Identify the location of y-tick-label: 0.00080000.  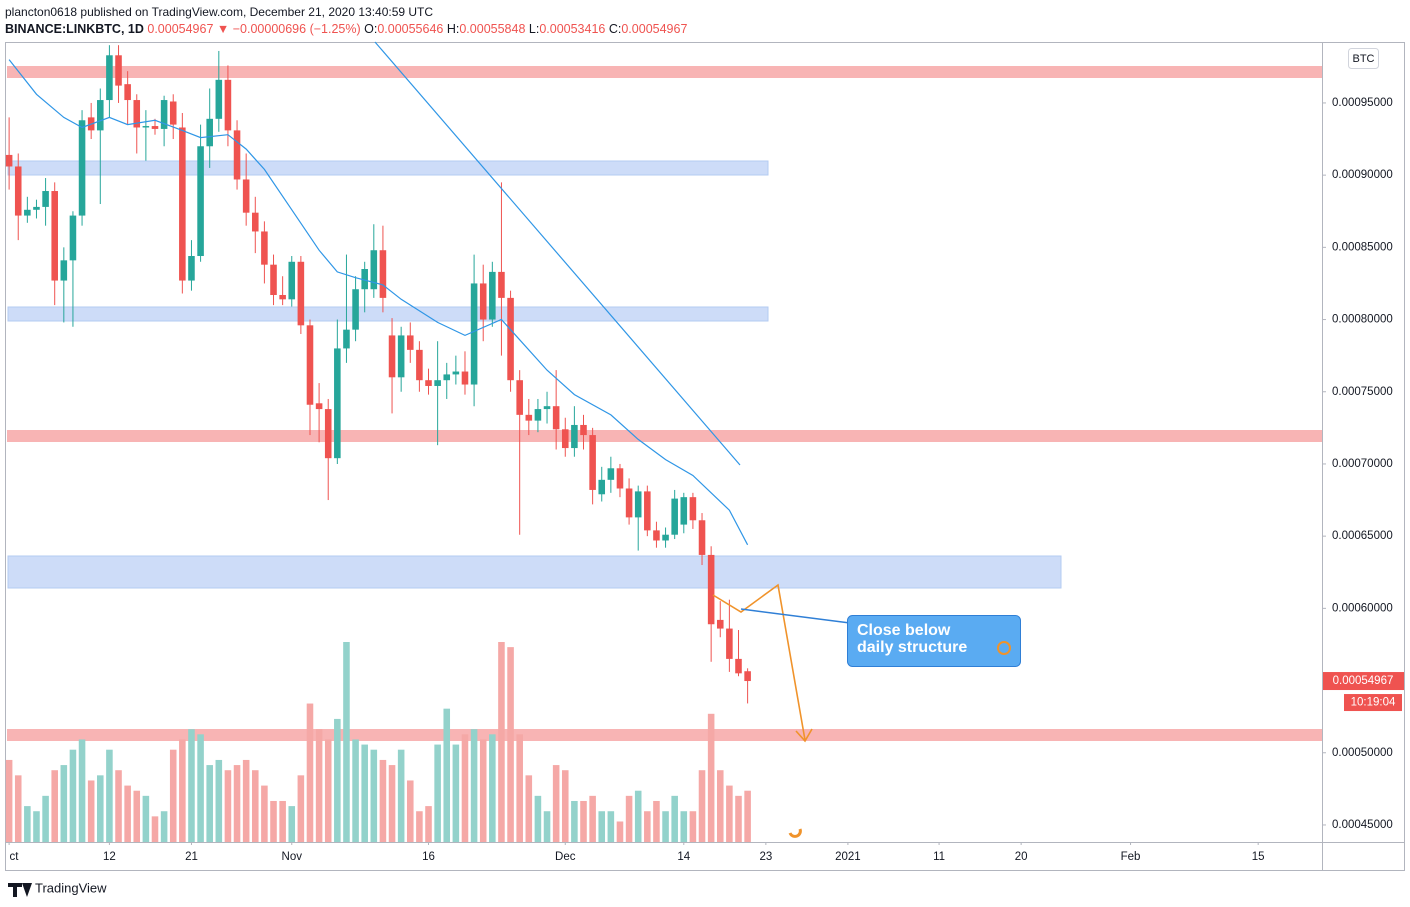
(1362, 320).